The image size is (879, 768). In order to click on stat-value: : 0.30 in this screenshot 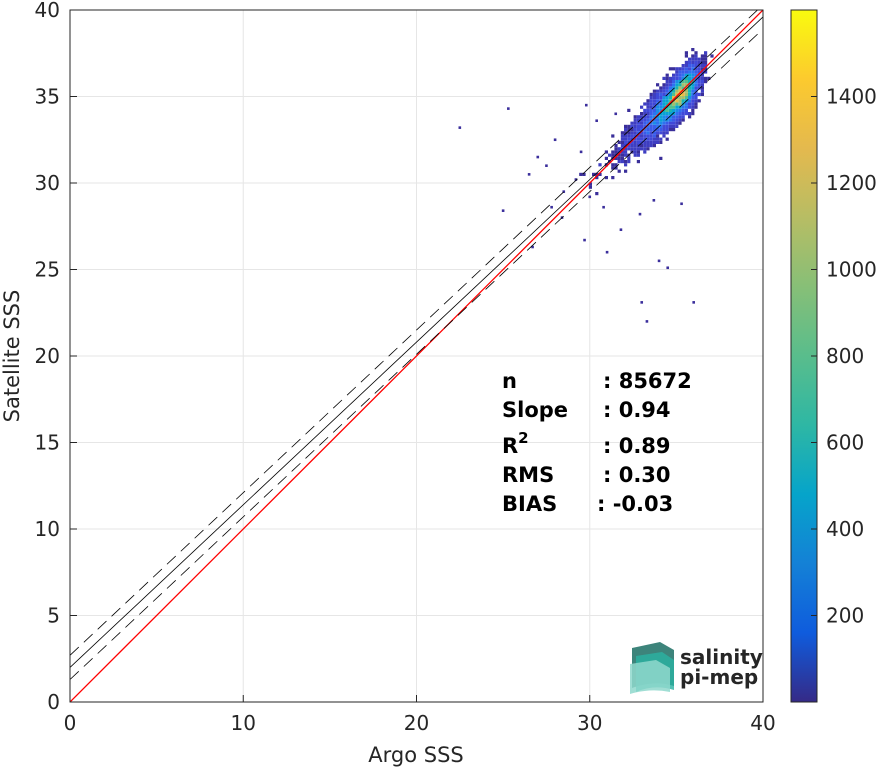, I will do `click(637, 475)`.